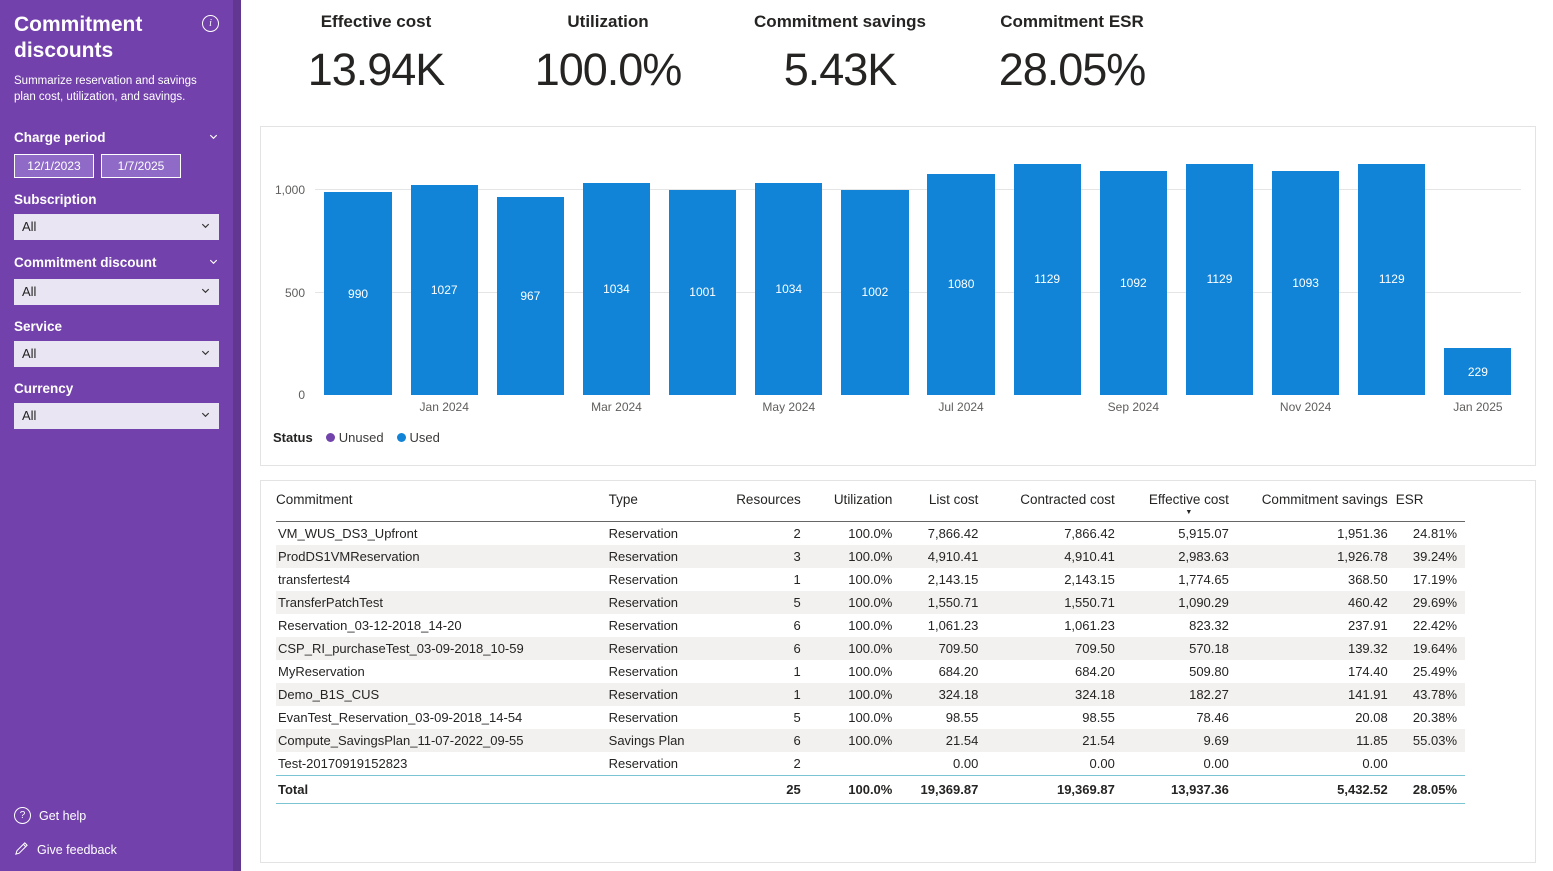 This screenshot has height=871, width=1553. What do you see at coordinates (953, 533) in the screenshot?
I see `cell-list-cost: 7,866.42` at bounding box center [953, 533].